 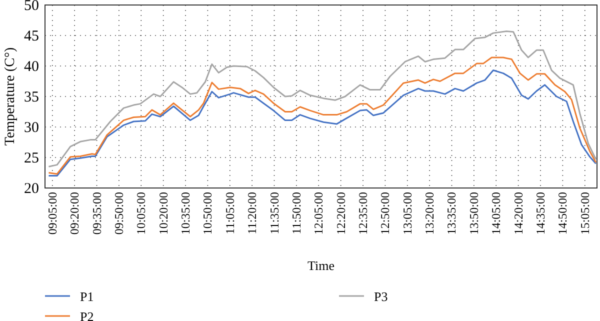 I want to click on x-tick-label: 13:50:00, so click(x=473, y=213).